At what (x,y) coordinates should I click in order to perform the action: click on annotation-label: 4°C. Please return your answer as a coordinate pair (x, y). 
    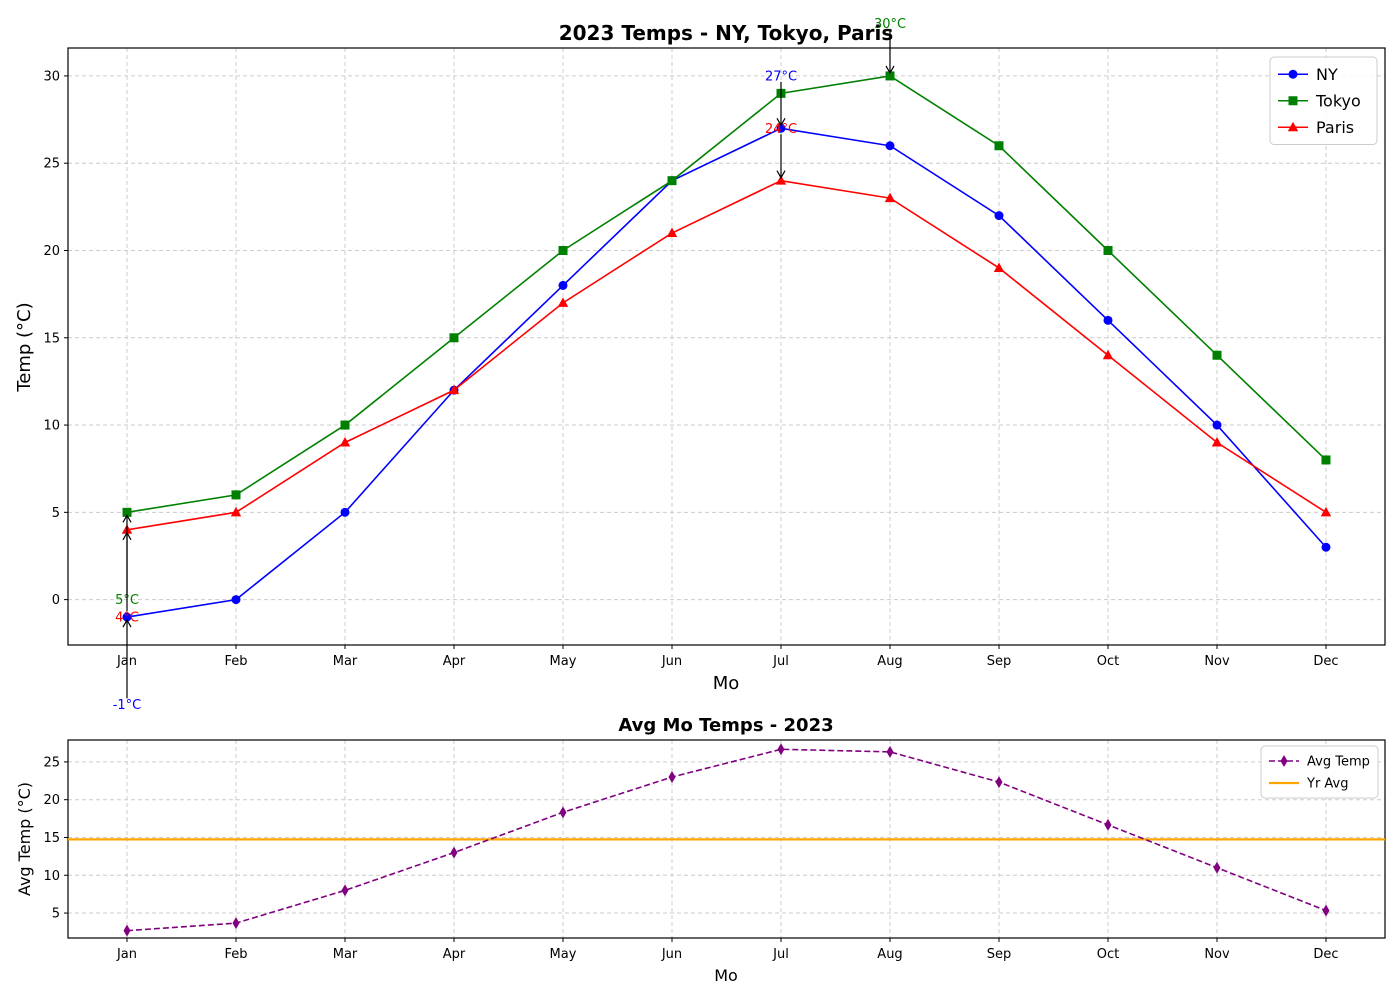
    Looking at the image, I should click on (127, 618).